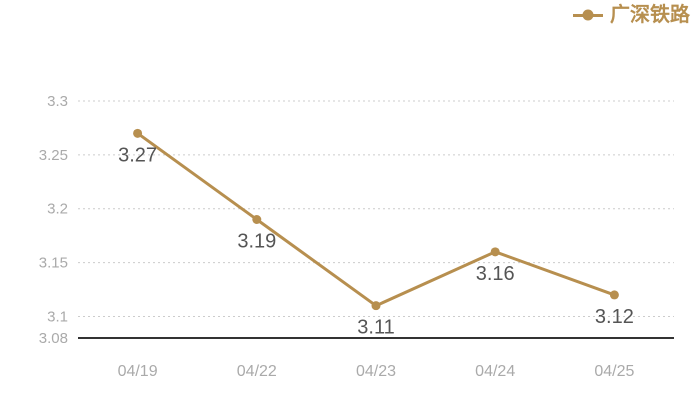 The image size is (700, 400). I want to click on y-axis-tick-label: 3.08, so click(53, 338).